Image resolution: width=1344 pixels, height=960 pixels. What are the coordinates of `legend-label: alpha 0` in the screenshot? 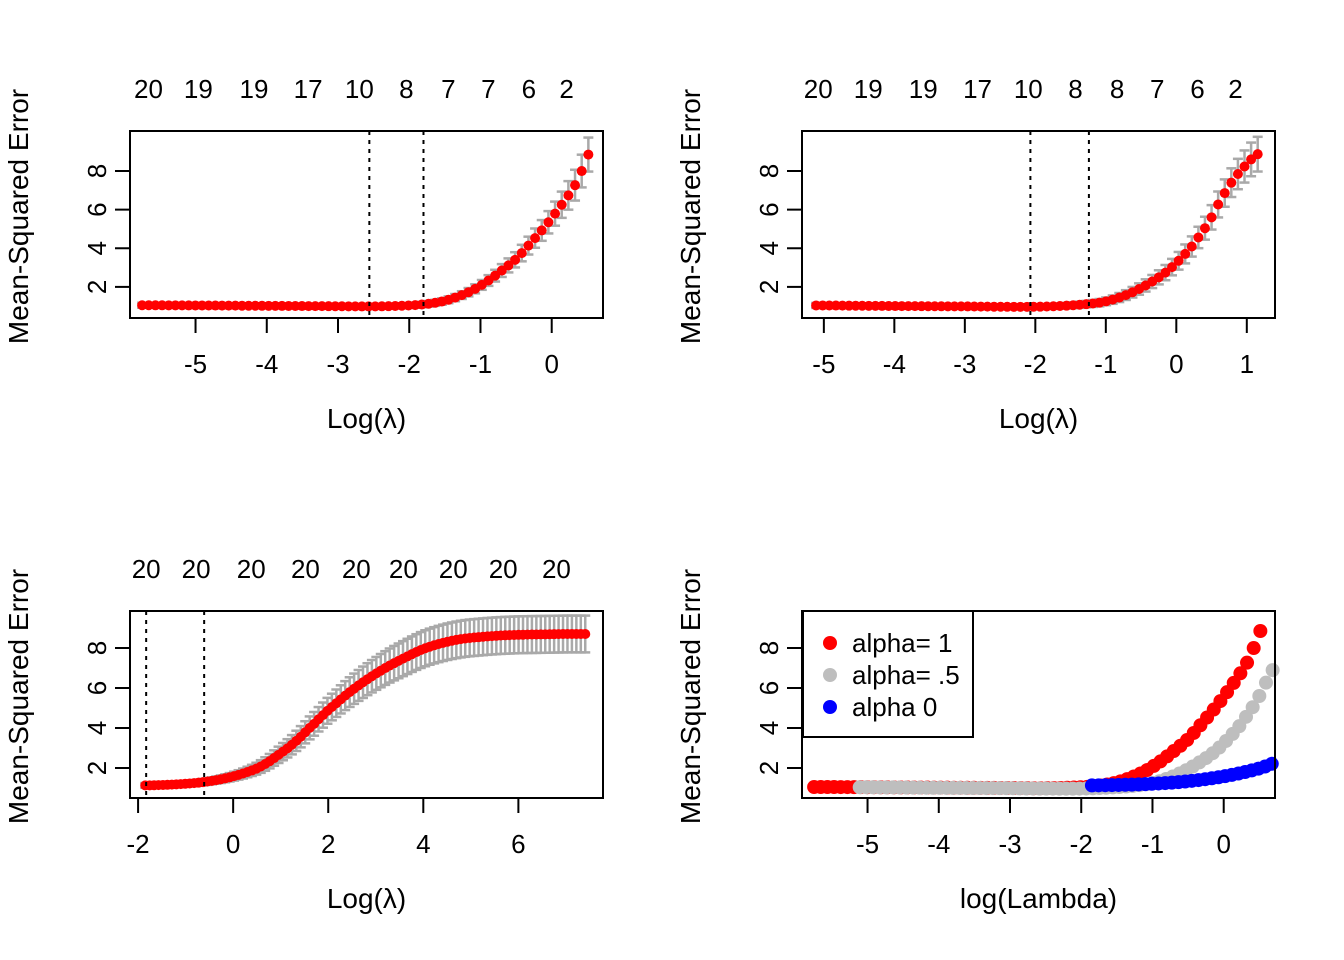 It's located at (894, 707).